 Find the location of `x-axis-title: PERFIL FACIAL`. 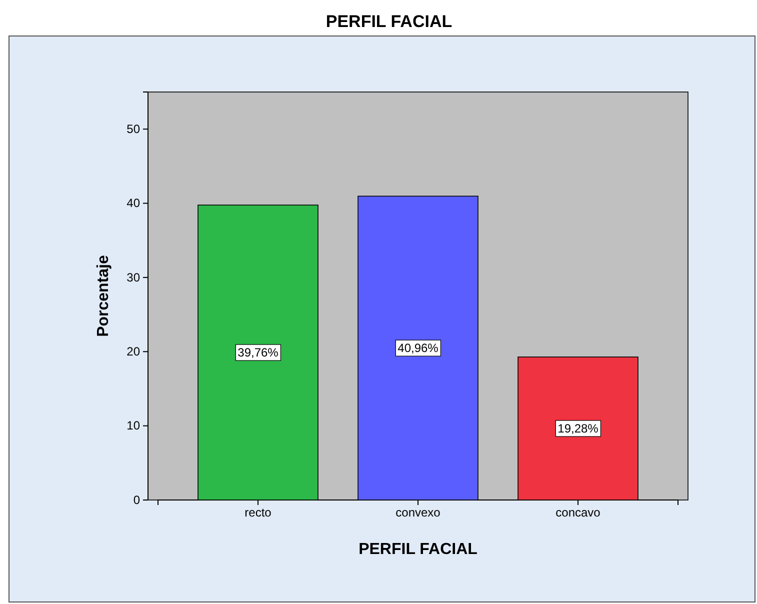

x-axis-title: PERFIL FACIAL is located at coordinates (418, 549).